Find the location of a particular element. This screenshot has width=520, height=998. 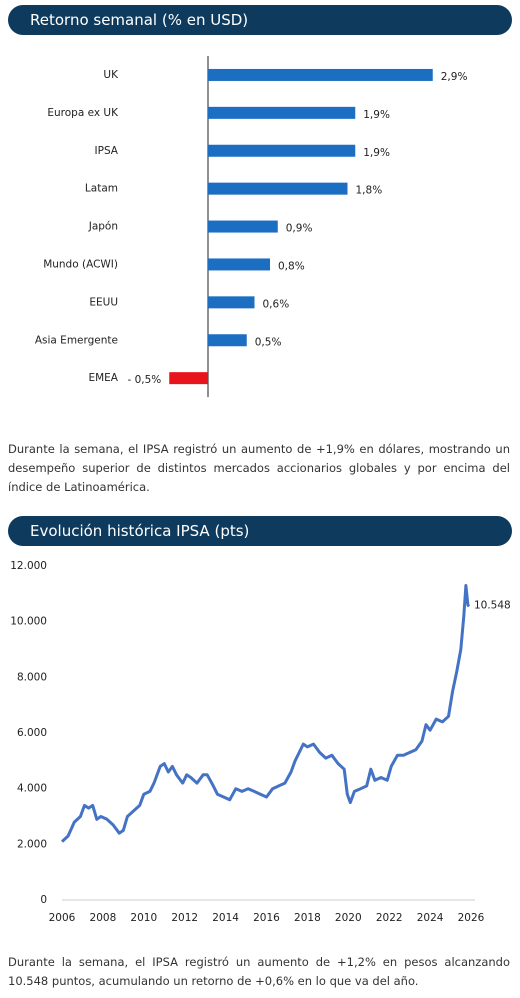

y-tick-label: 10.000 is located at coordinates (28, 622).